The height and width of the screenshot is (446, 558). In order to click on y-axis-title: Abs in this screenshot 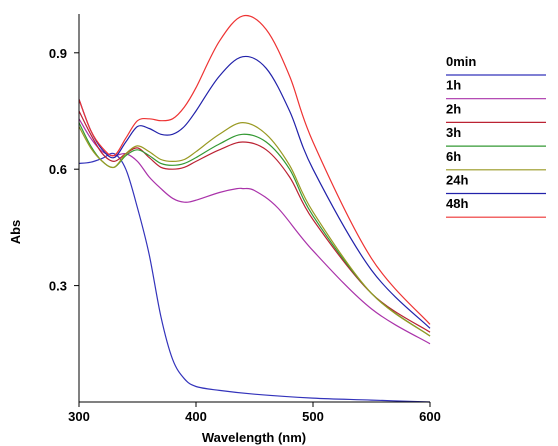, I will do `click(15, 232)`.